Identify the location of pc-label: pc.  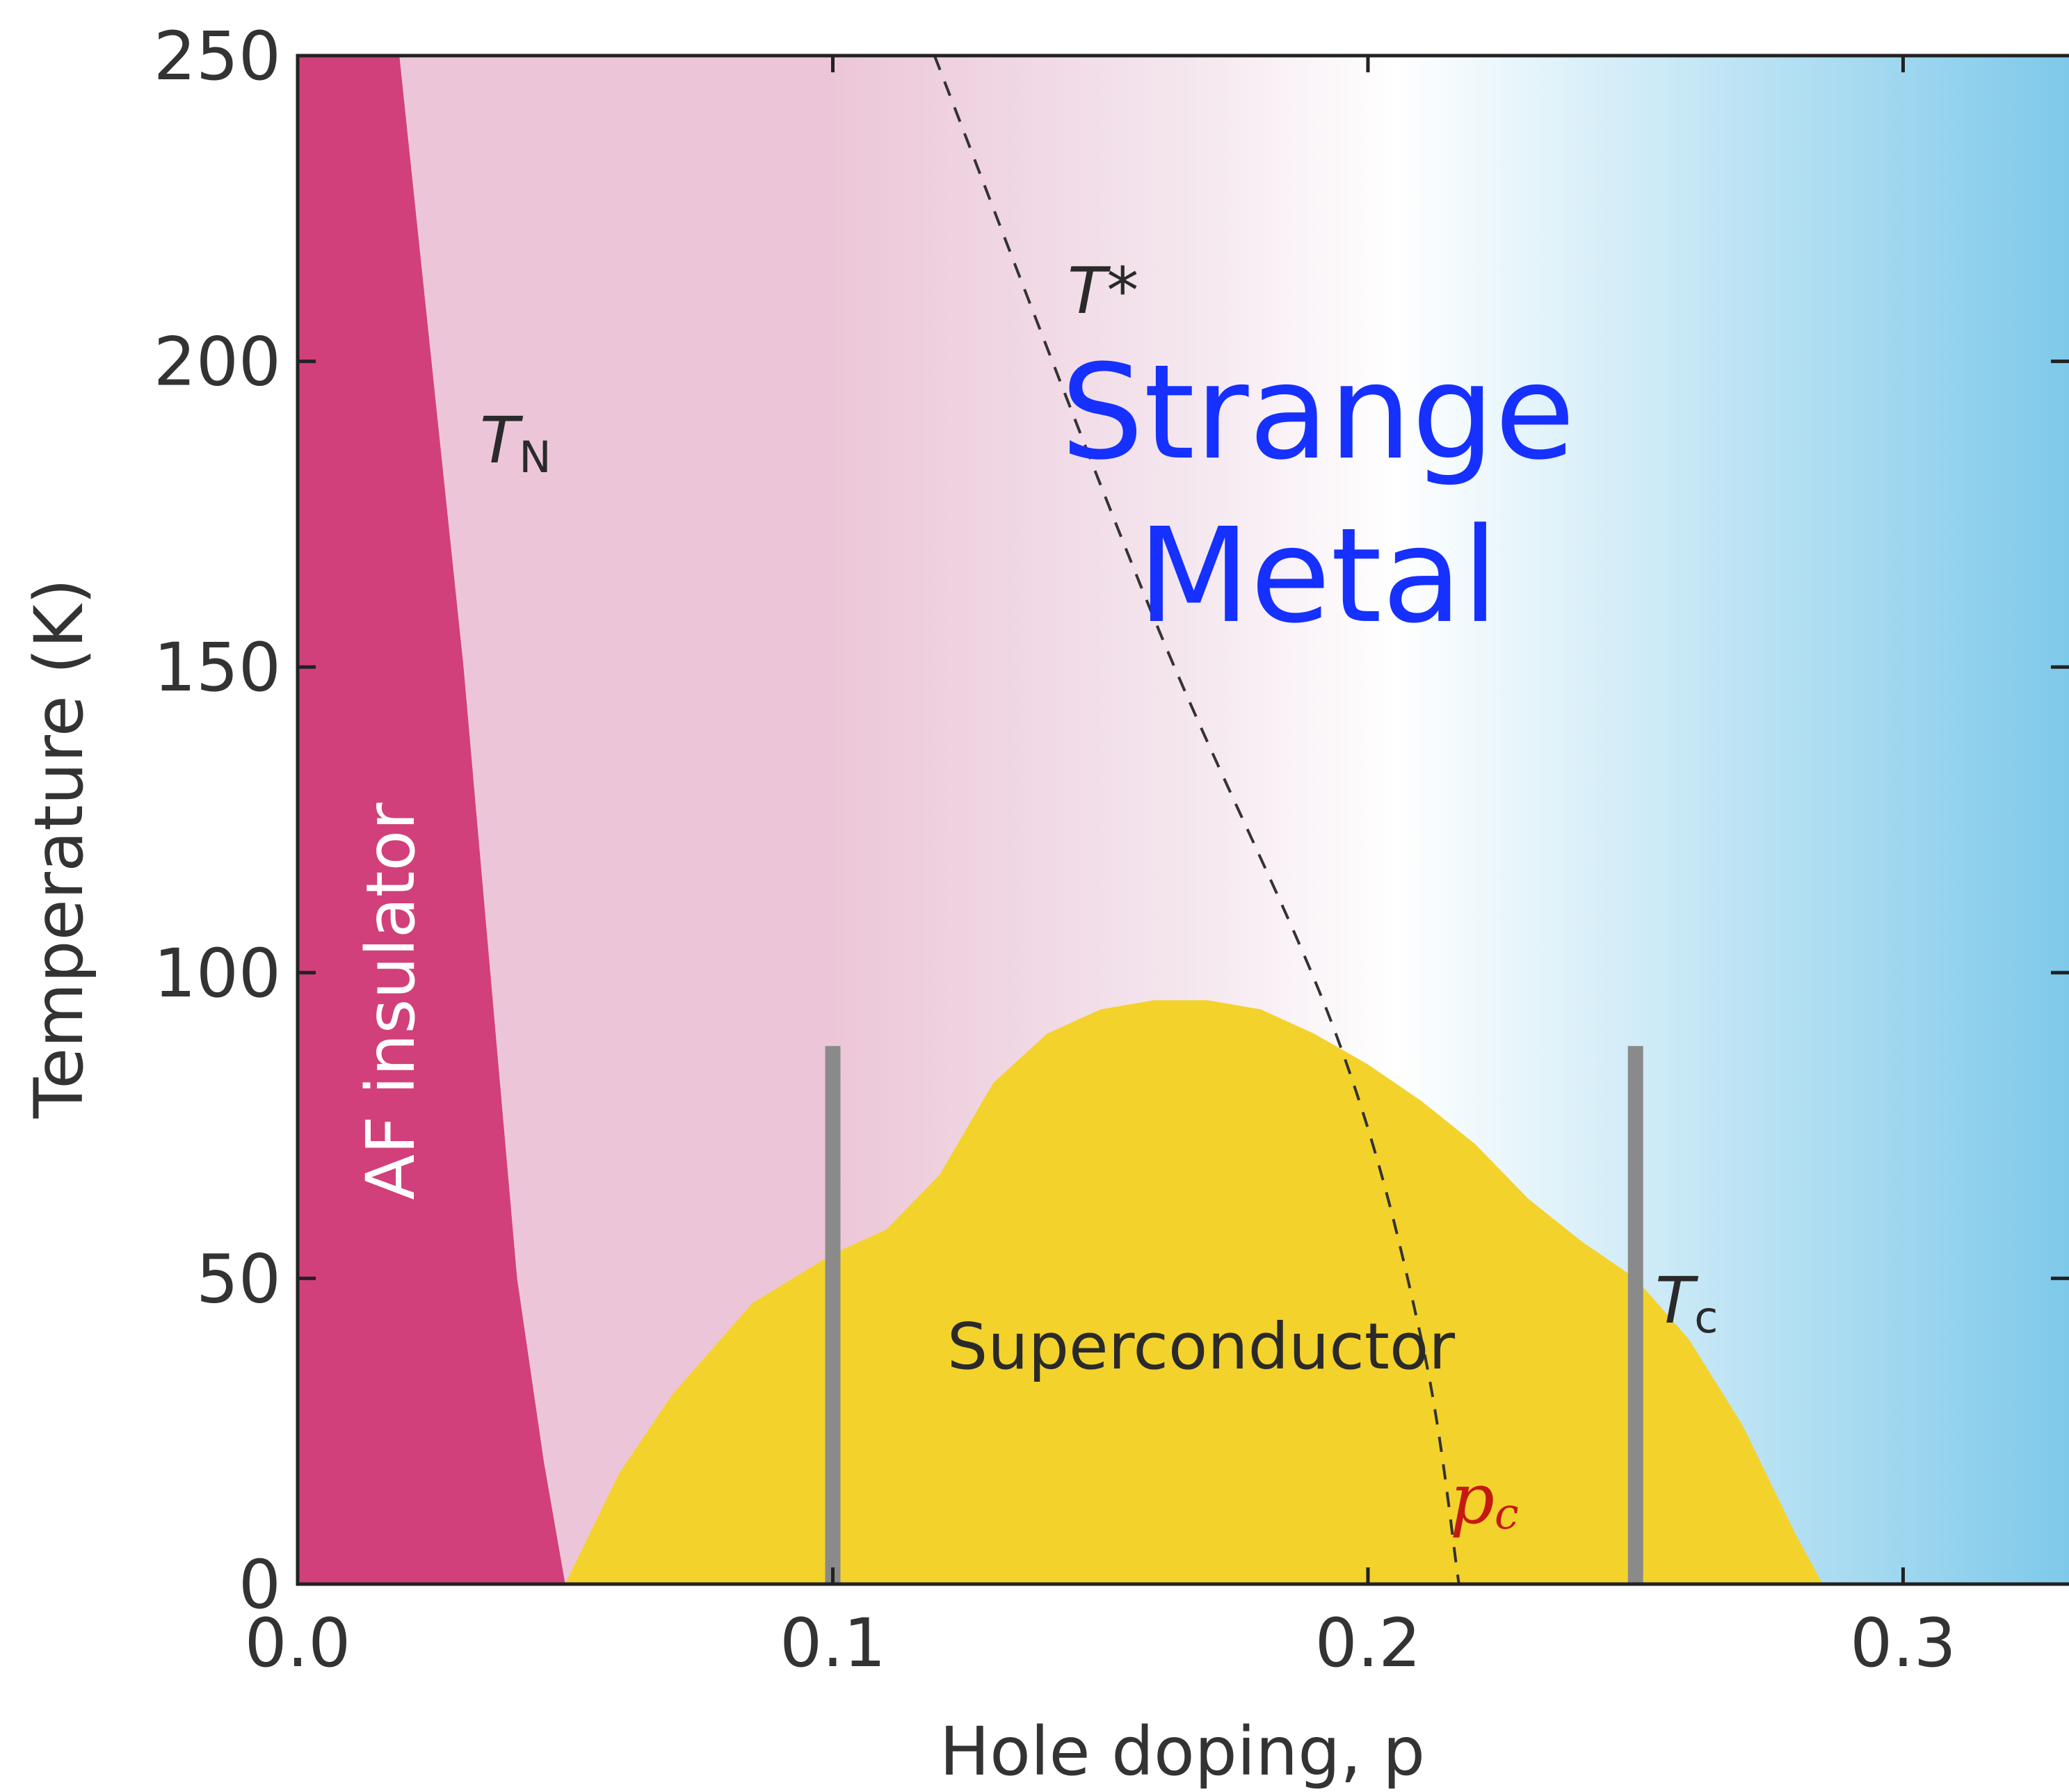
(1484, 1499).